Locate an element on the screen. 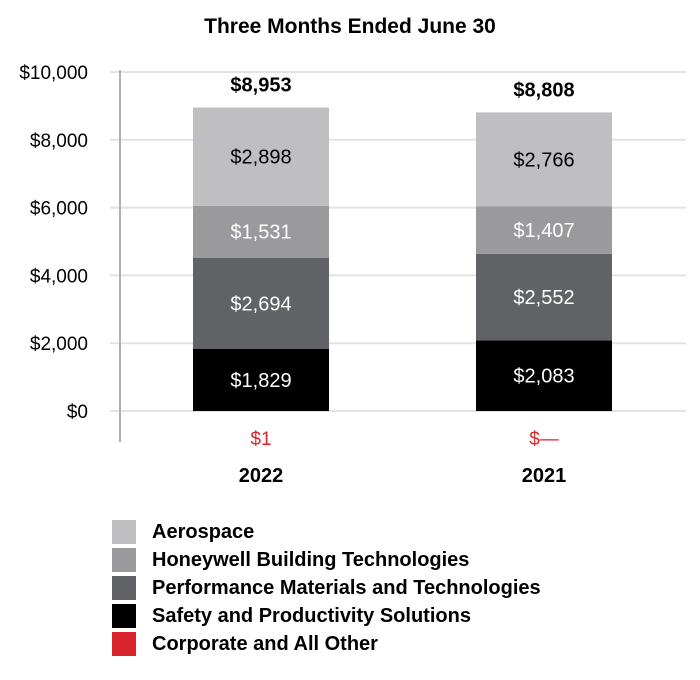 Image resolution: width=700 pixels, height=680 pixels. y-tick-label: $0 is located at coordinates (77, 412).